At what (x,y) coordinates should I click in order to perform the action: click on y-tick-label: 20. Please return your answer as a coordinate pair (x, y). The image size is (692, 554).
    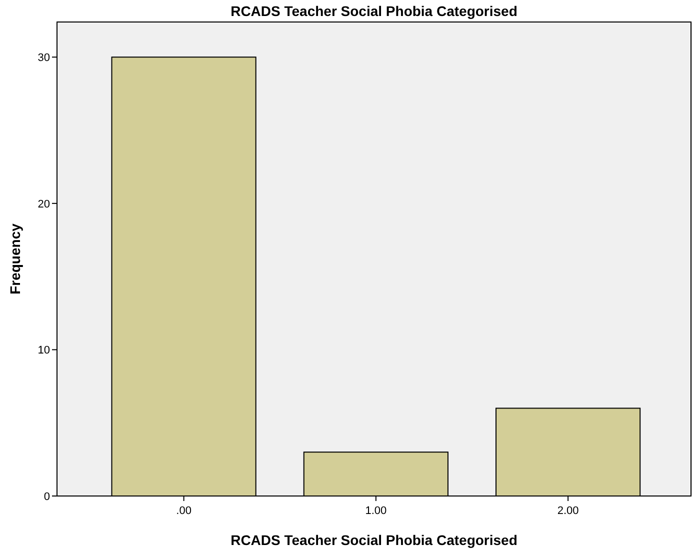
    Looking at the image, I should click on (44, 204).